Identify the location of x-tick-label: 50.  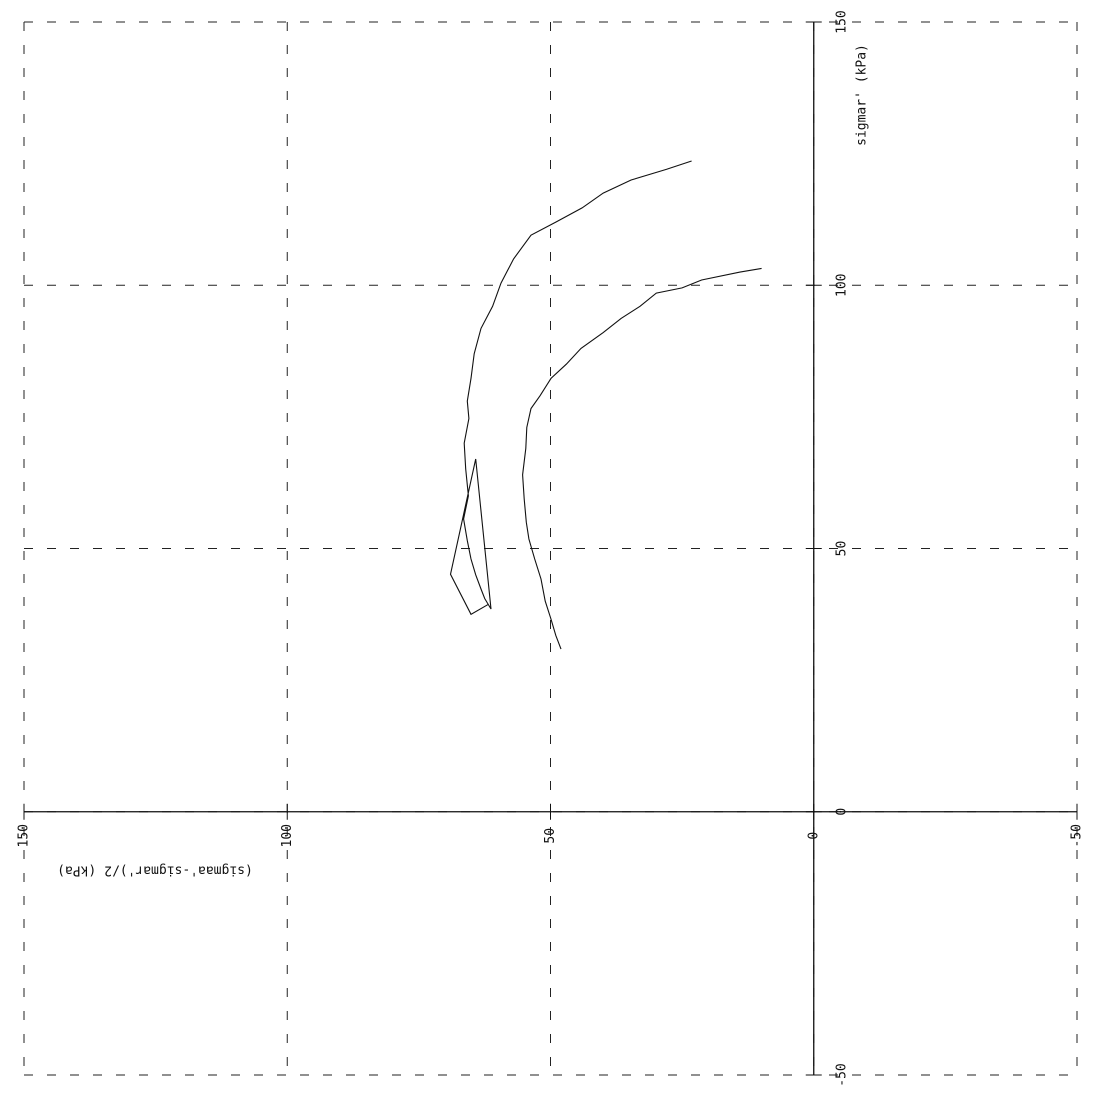
(550, 836).